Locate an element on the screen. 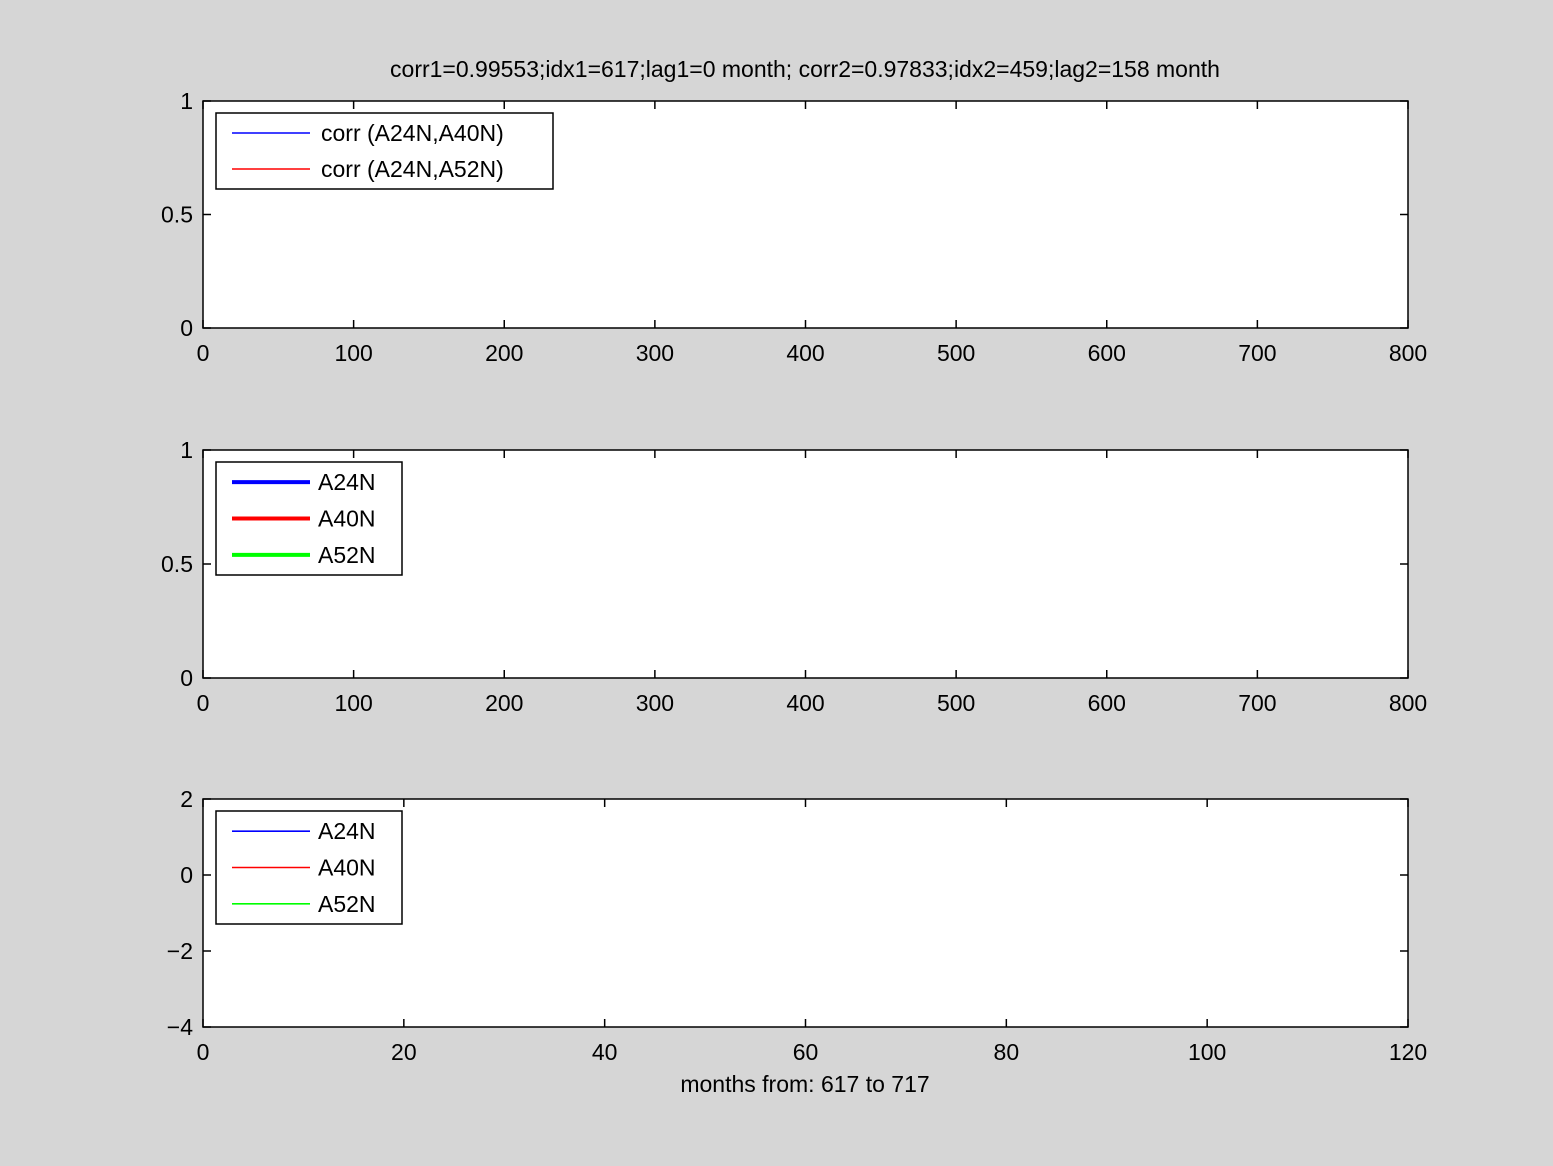 This screenshot has width=1553, height=1166. x-tick-label: 80 is located at coordinates (1007, 1052).